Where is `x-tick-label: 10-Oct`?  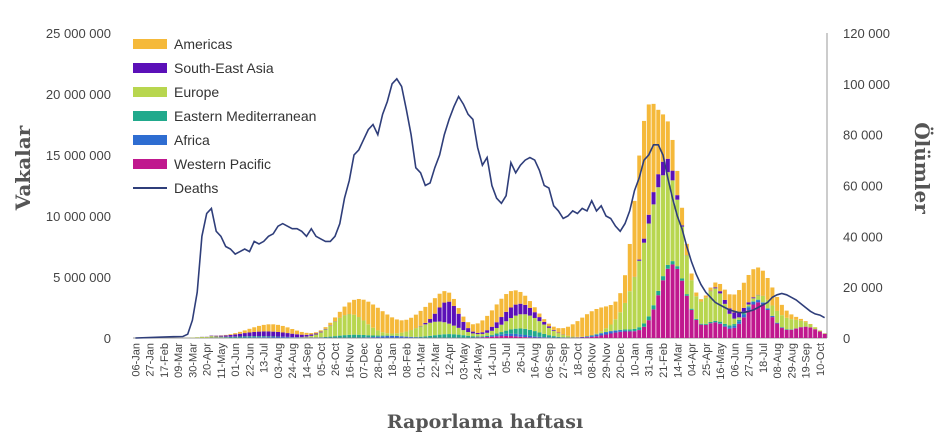
x-tick-label: 10-Oct is located at coordinates (821, 359).